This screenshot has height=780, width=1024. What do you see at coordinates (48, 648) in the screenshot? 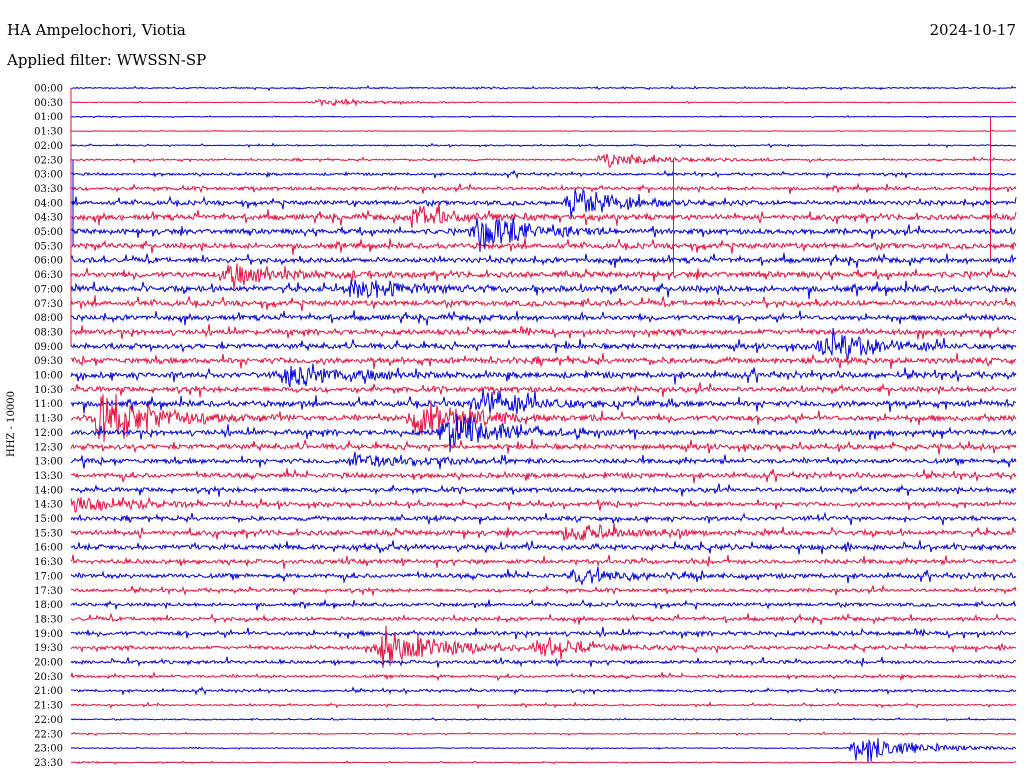
I see `row-time-label: 19:30` at bounding box center [48, 648].